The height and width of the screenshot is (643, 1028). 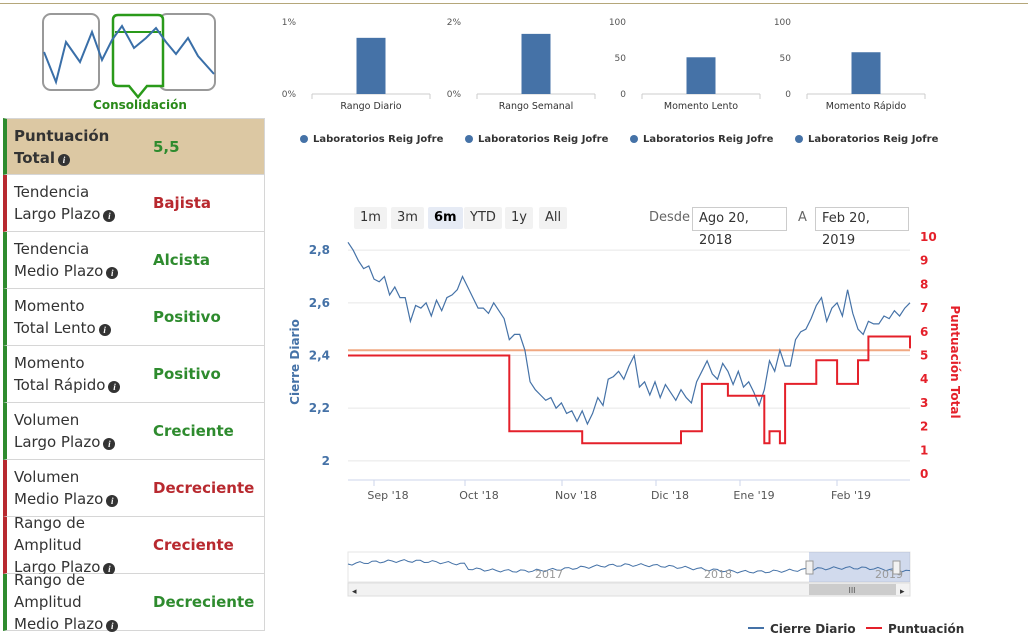 I want to click on score-row: Tendencia Medio Plazo i Alcista, so click(x=134, y=260).